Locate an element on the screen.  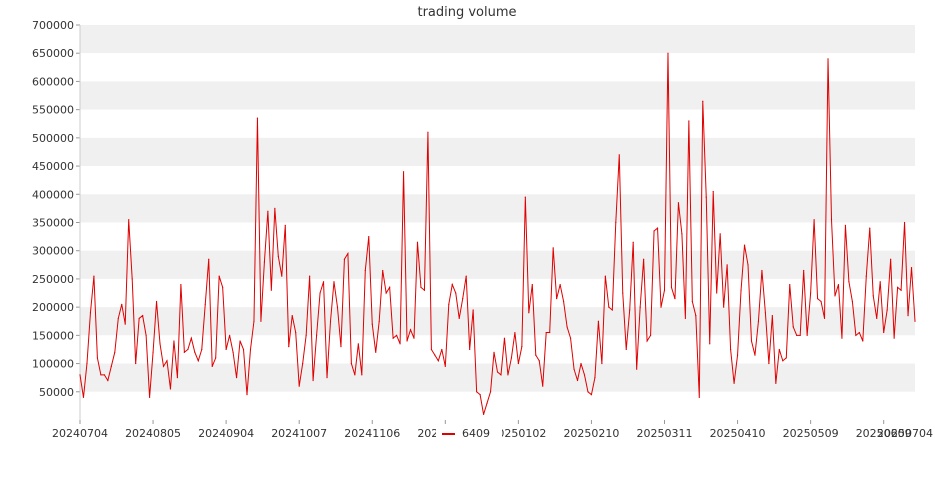
y-tick-label: 600000 is located at coordinates (53, 81).